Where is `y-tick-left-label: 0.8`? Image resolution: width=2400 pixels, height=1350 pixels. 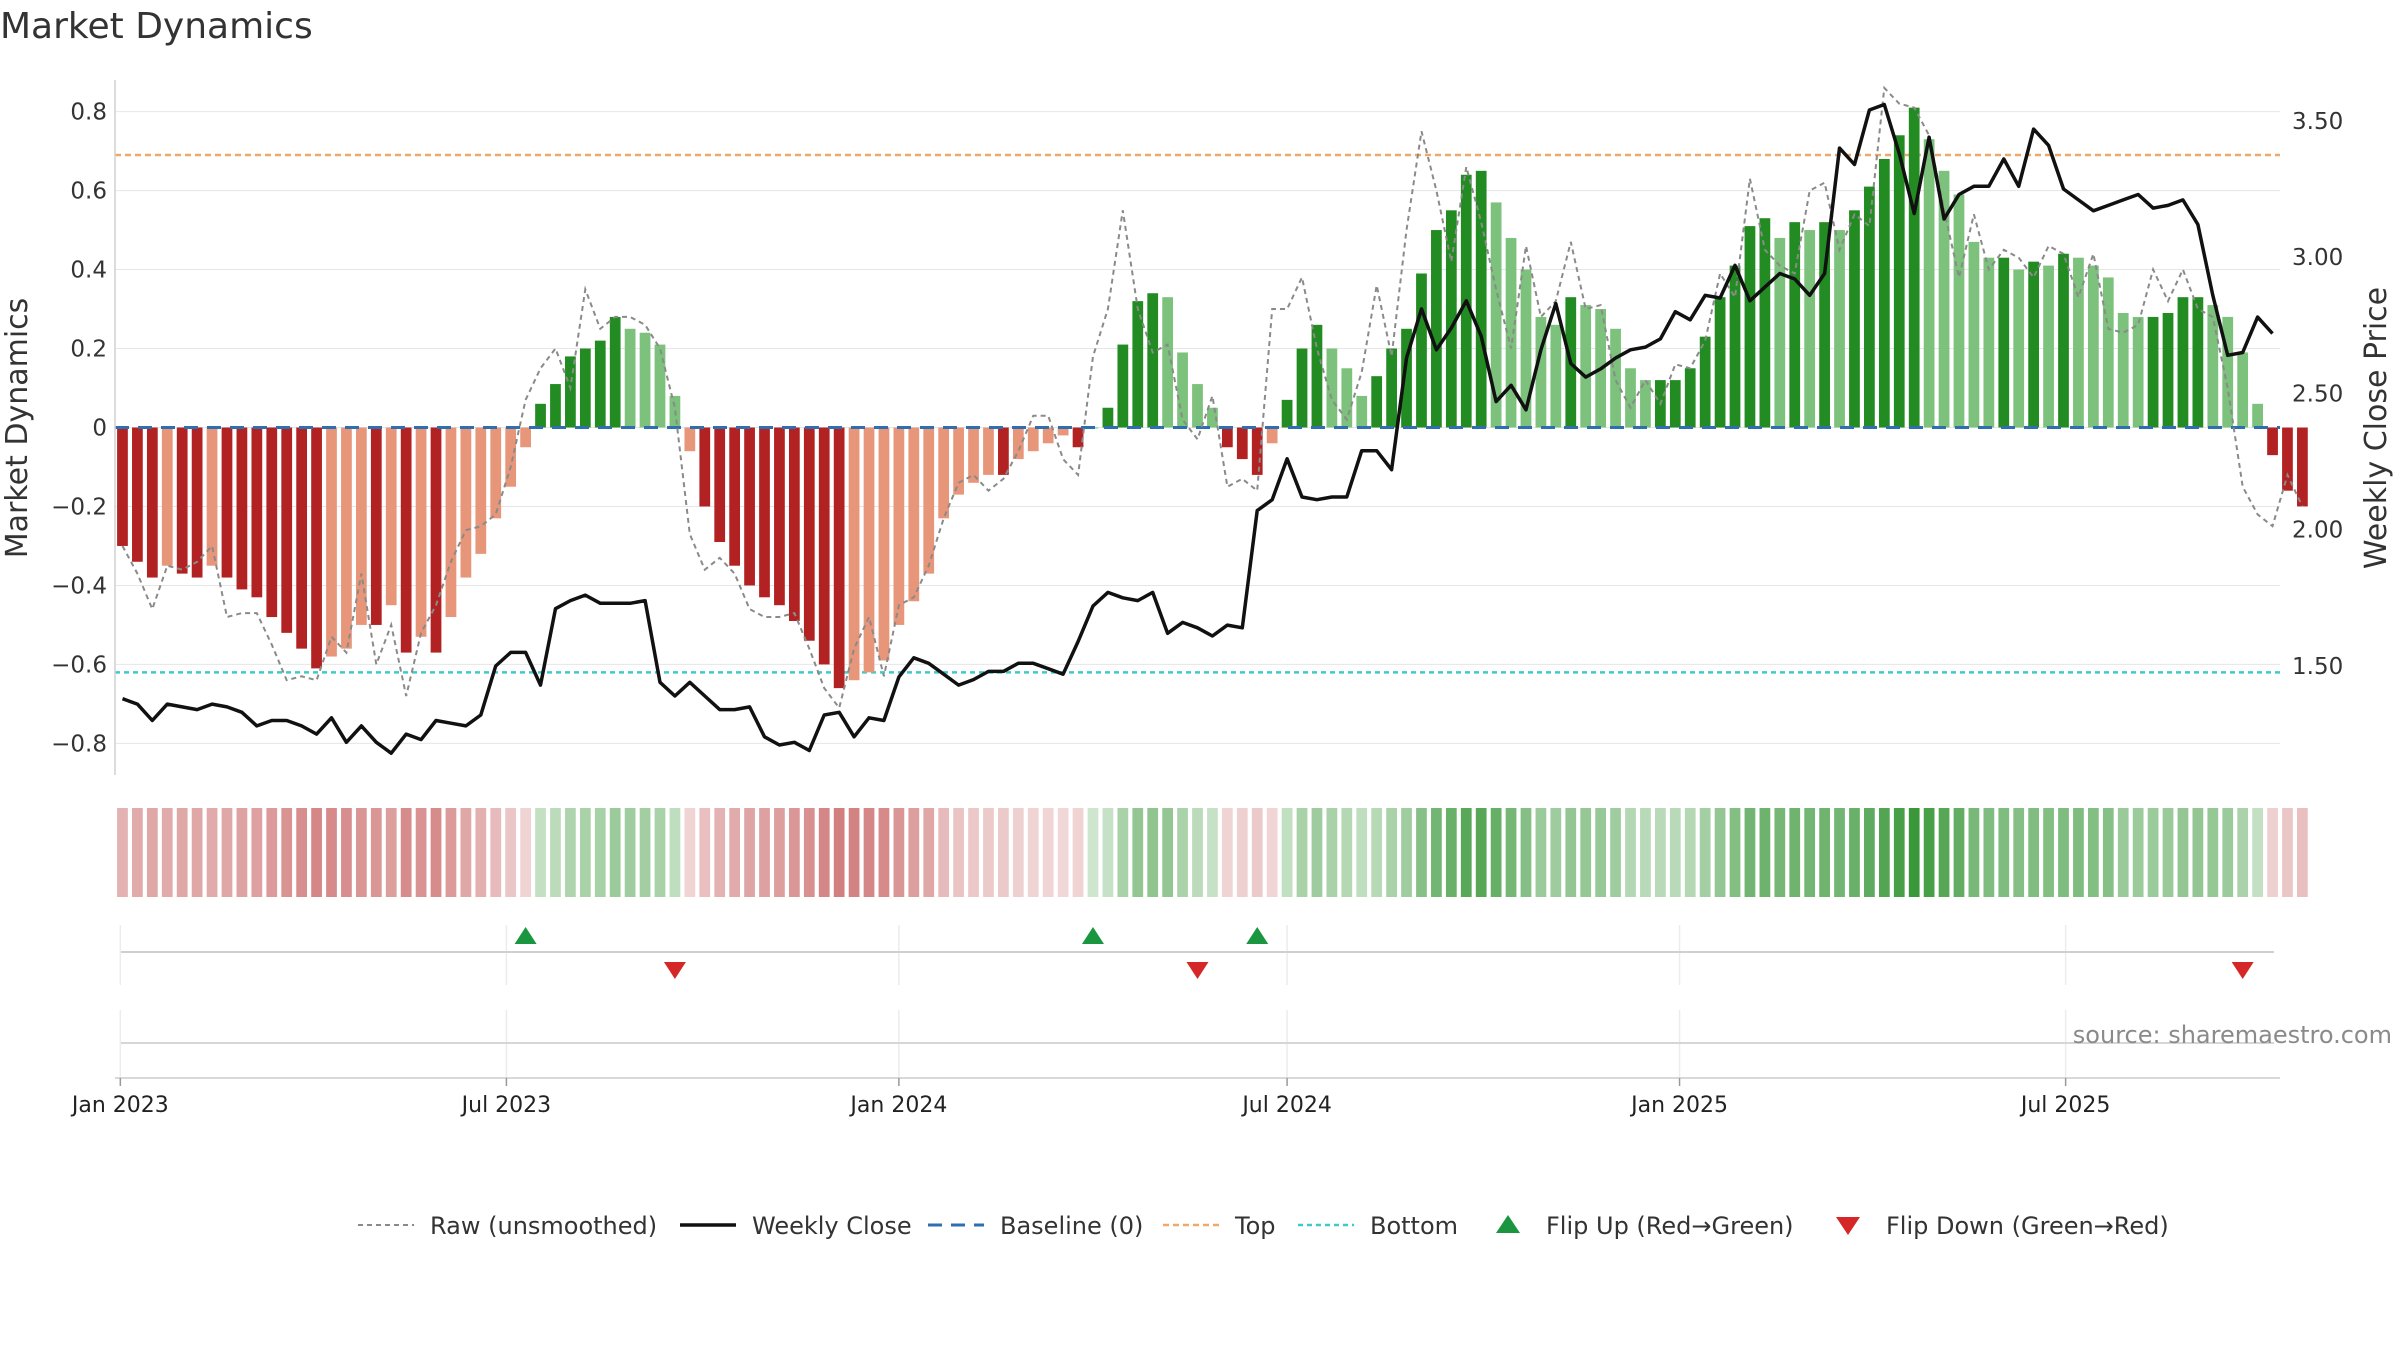 y-tick-left-label: 0.8 is located at coordinates (88, 113).